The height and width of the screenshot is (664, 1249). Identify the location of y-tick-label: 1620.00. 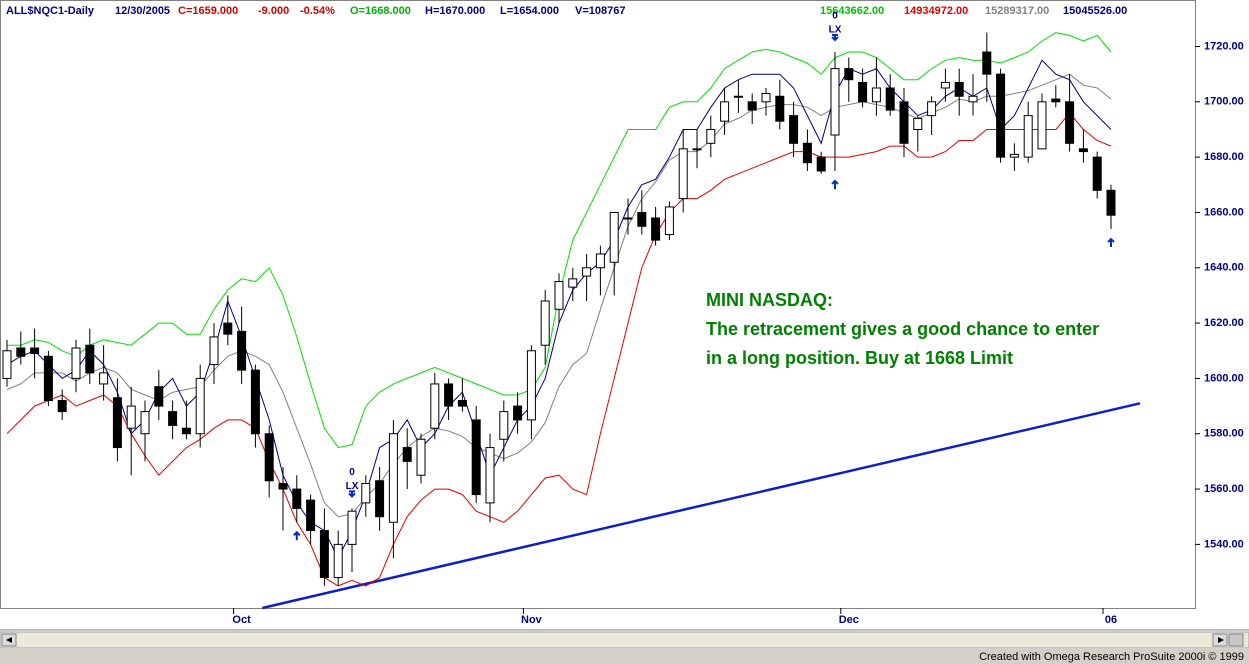
(1224, 323).